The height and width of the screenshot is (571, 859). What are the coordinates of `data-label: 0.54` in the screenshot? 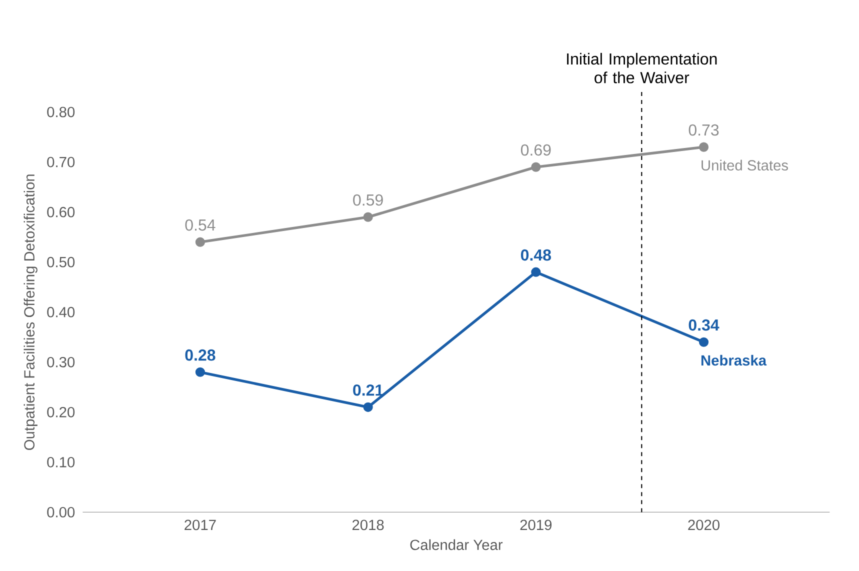 It's located at (200, 225).